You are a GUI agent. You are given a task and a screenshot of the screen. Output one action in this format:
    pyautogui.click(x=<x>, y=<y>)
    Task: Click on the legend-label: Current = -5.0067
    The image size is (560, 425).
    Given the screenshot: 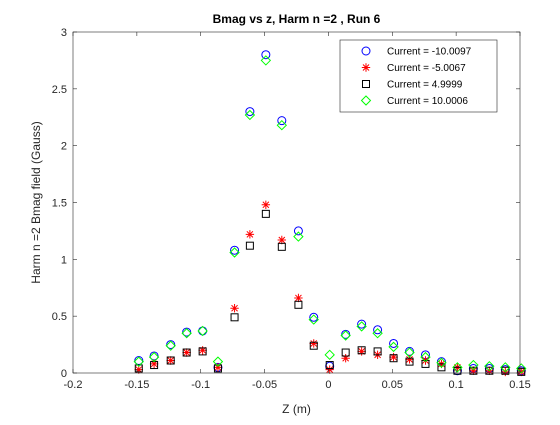 What is the action you would take?
    pyautogui.click(x=426, y=68)
    